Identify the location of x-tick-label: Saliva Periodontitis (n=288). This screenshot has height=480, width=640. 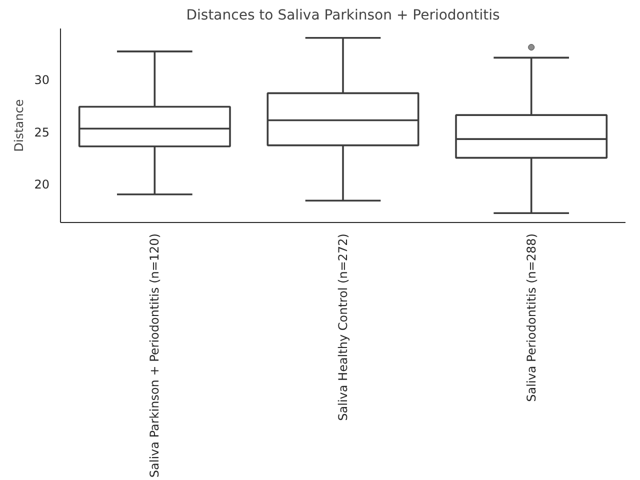
(531, 317).